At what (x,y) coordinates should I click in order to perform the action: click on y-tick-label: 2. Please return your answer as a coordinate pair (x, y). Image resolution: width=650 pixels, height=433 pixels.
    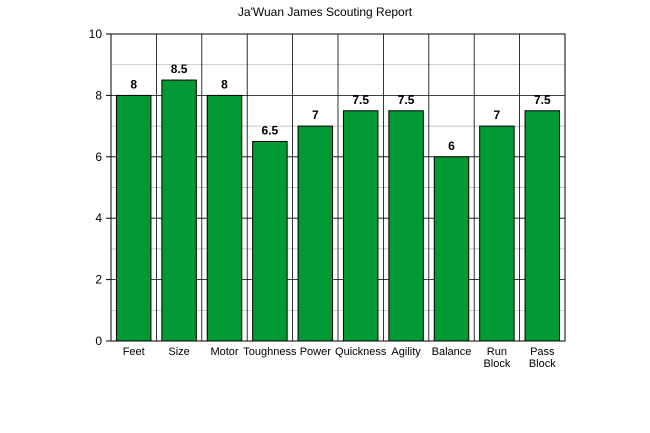
    Looking at the image, I should click on (98, 280).